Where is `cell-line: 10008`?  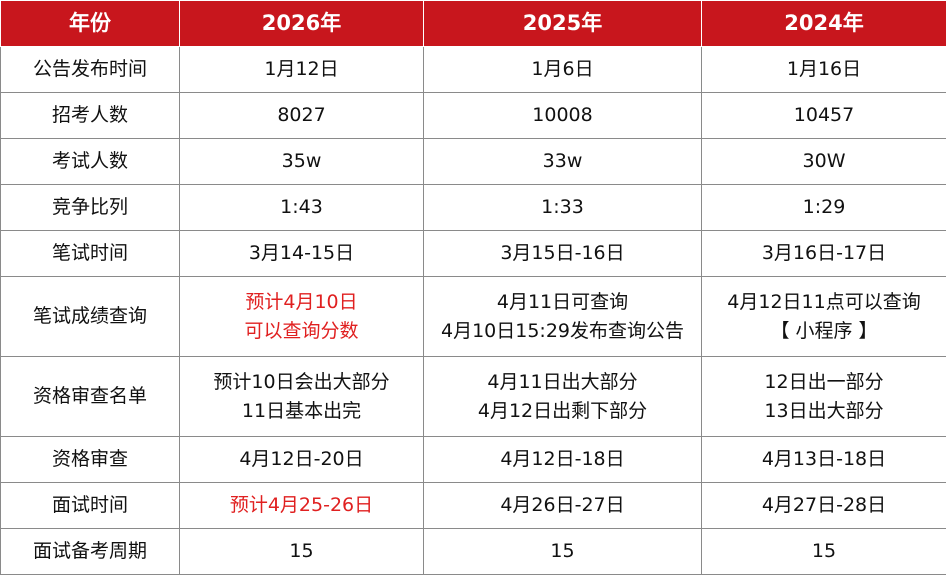
cell-line: 10008 is located at coordinates (562, 115).